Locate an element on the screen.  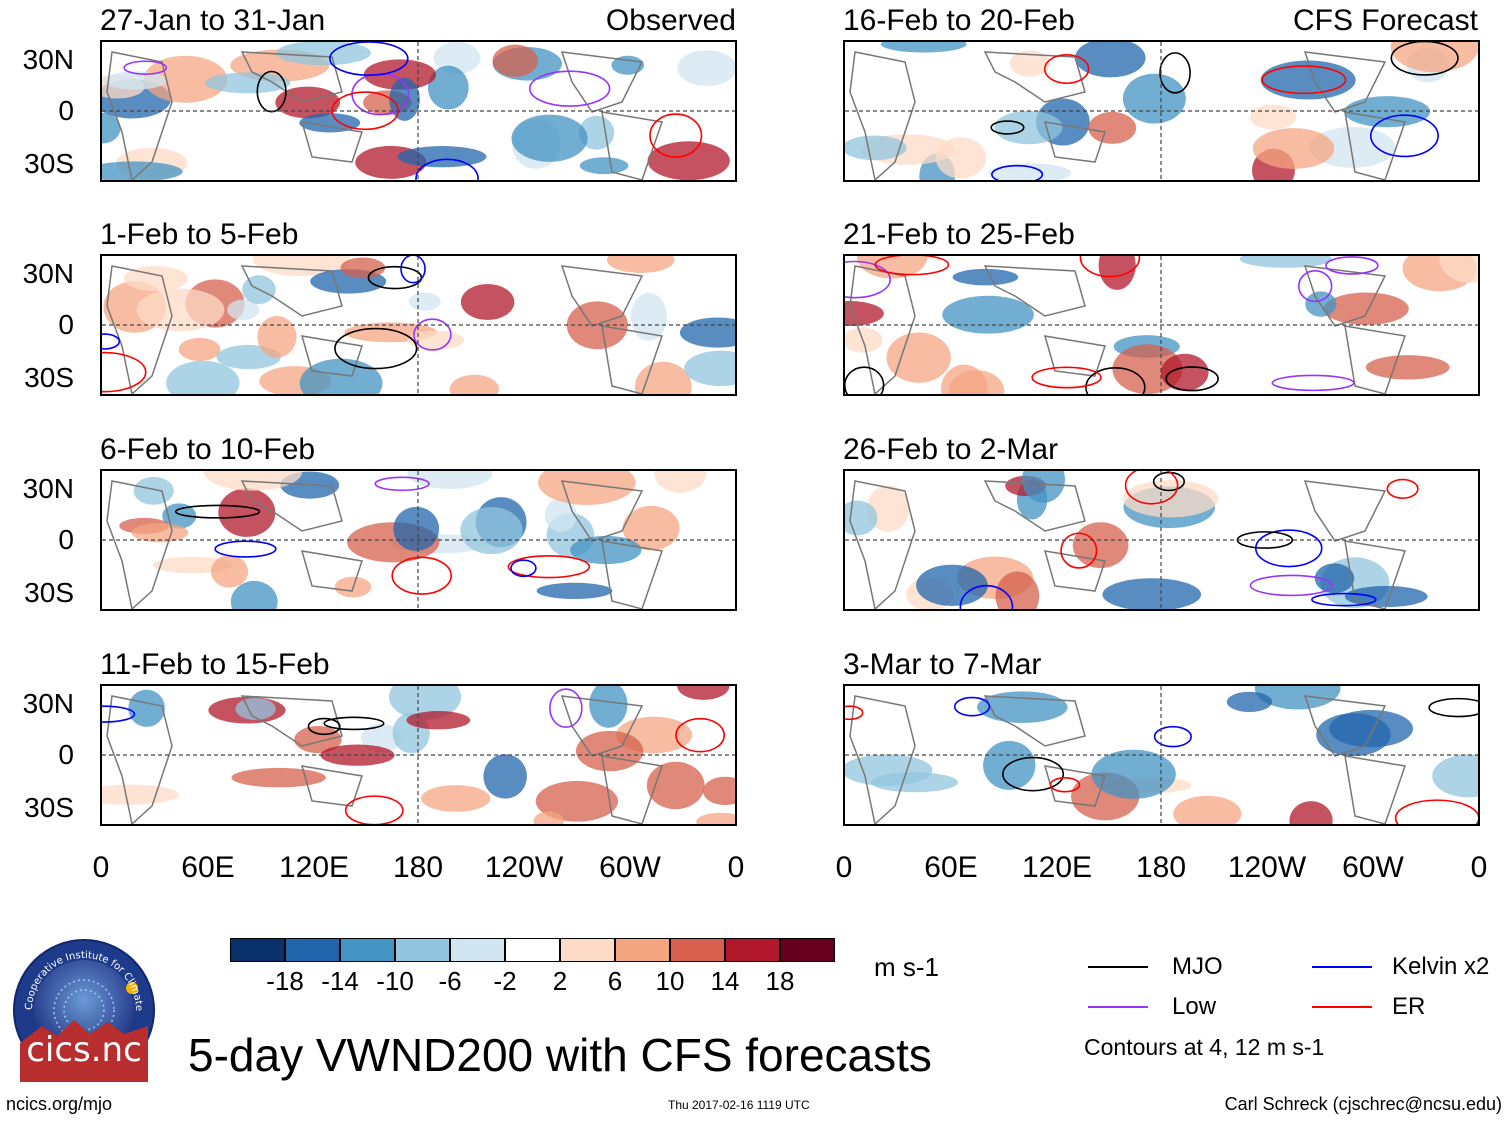
legend-kelvin-label: Kelvin x2 is located at coordinates (1441, 966).